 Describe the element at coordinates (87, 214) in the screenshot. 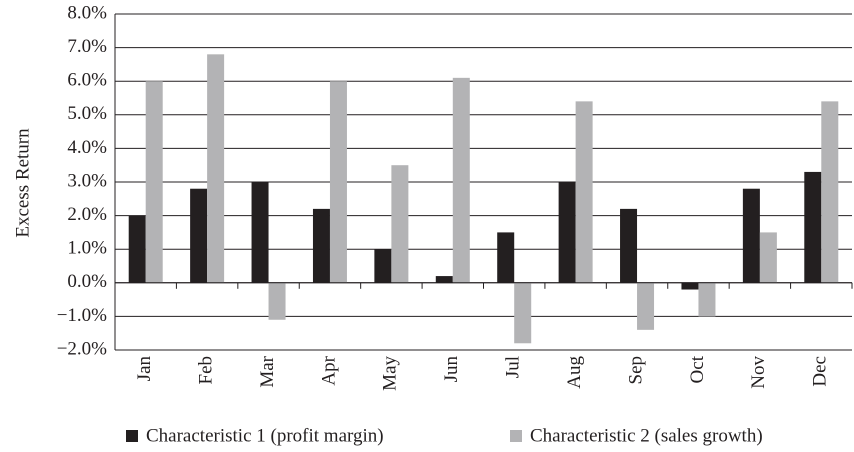

I see `y-tick-label: 2.0%` at that location.